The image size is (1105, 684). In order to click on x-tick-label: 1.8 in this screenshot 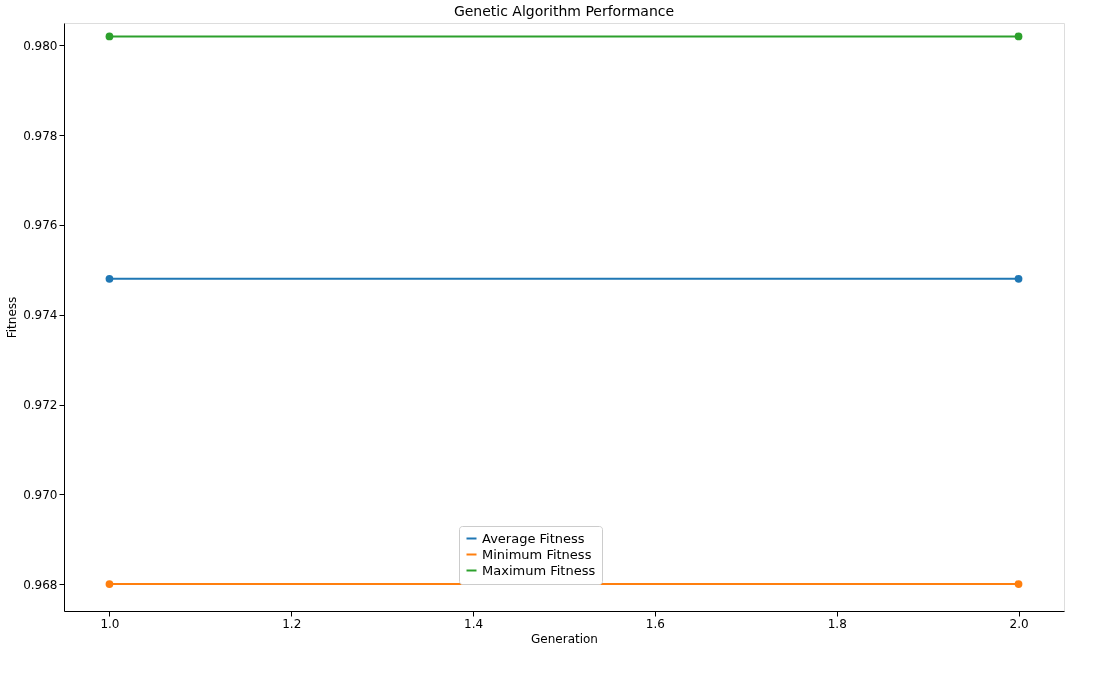, I will do `click(837, 623)`.